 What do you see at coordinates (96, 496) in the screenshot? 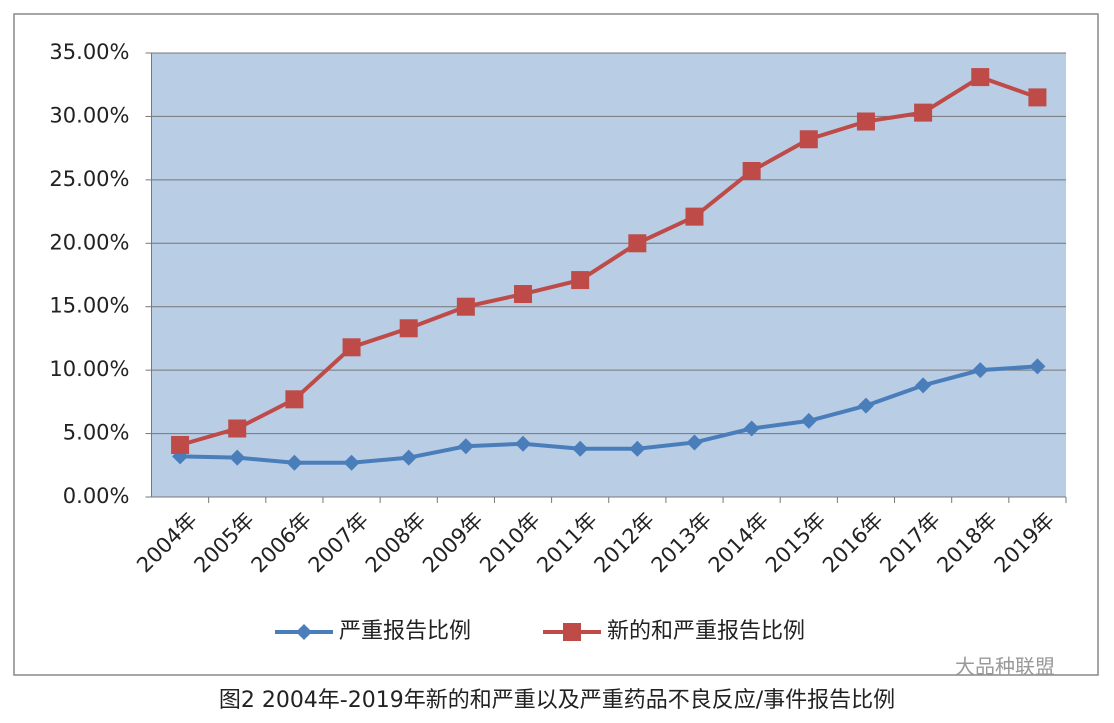
I see `y-tick-label: 0.00%` at bounding box center [96, 496].